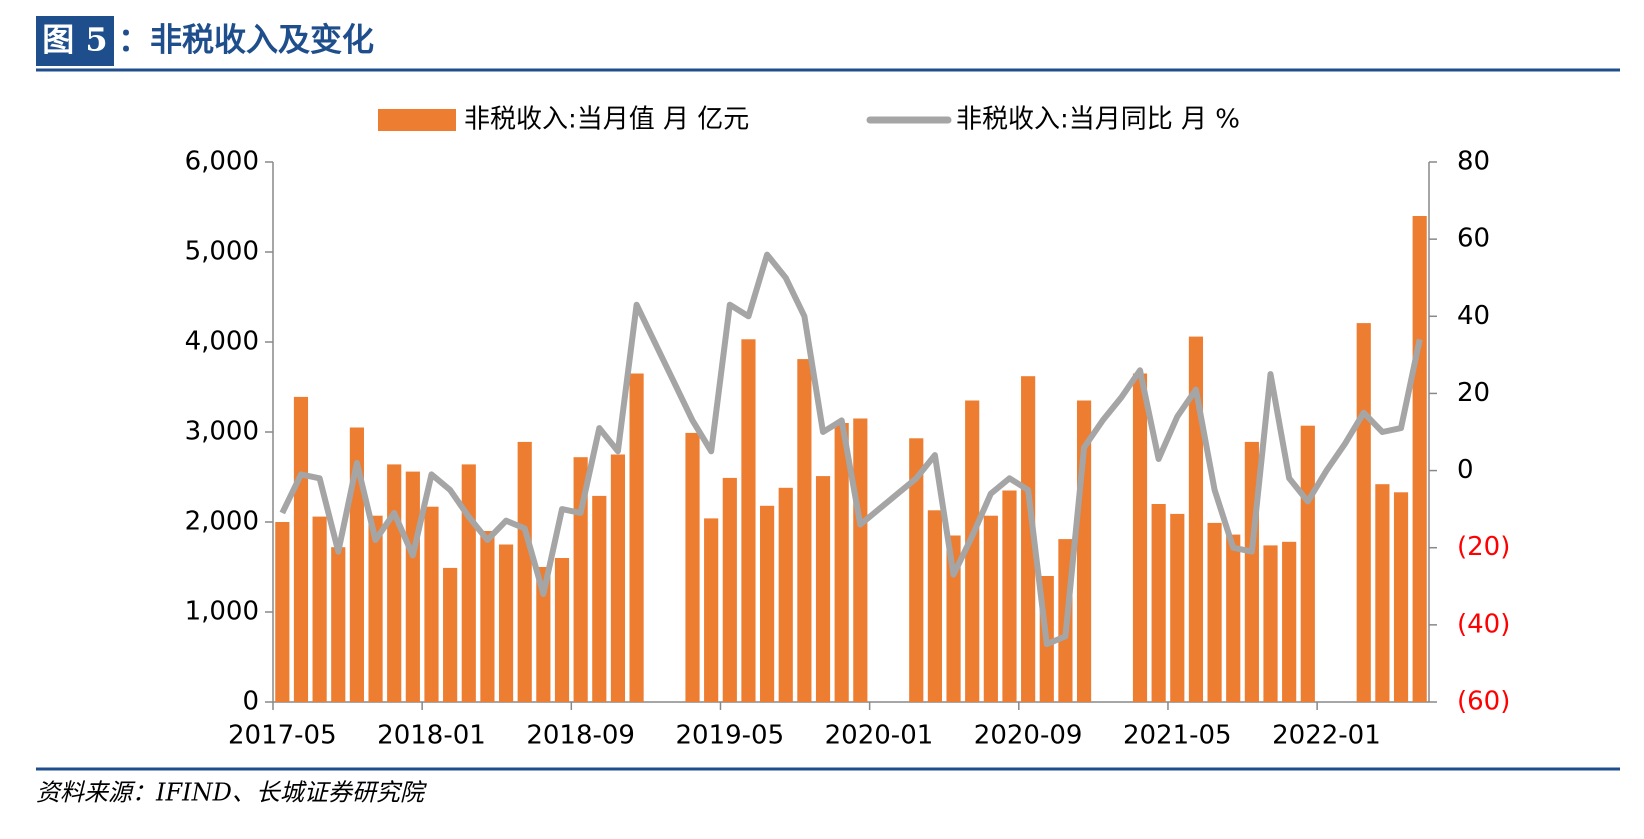  Describe the element at coordinates (1473, 162) in the screenshot. I see `y2-tick-label: 80` at that location.